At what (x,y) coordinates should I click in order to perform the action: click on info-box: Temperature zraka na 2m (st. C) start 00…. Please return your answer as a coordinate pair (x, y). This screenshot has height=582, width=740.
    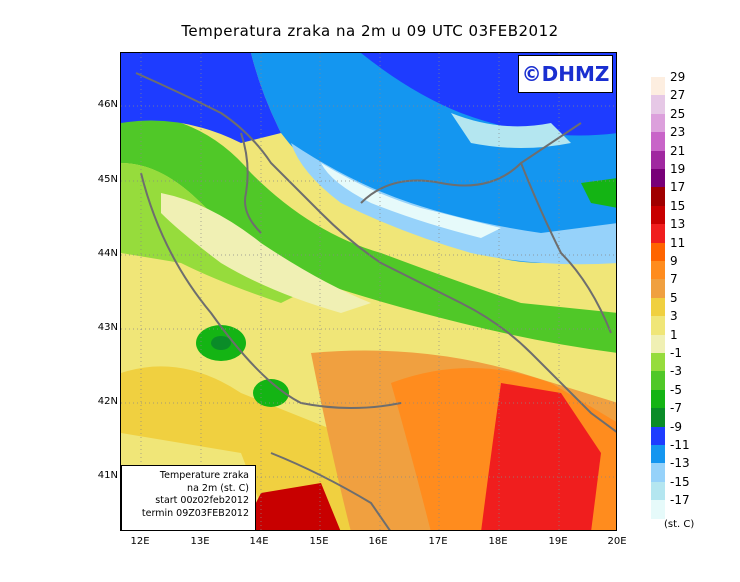
    Looking at the image, I should click on (188, 497).